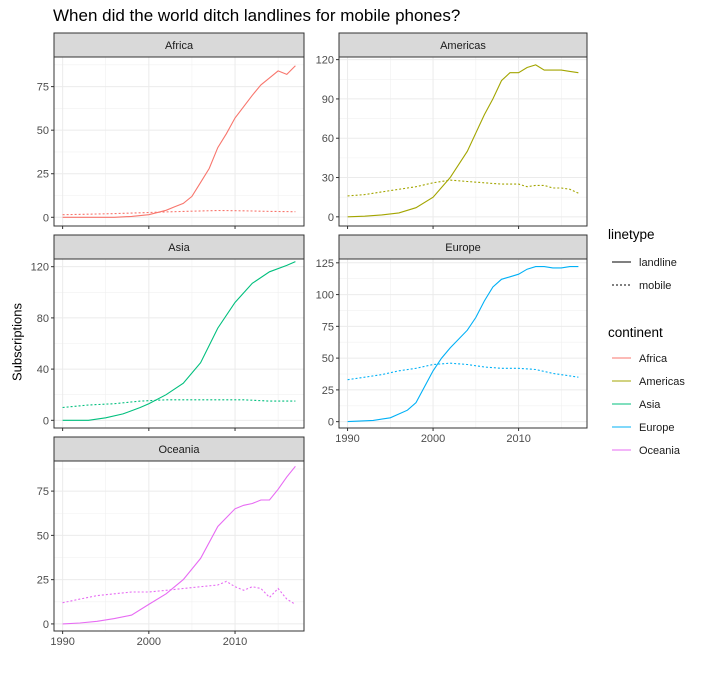 The height and width of the screenshot is (676, 706). I want to click on series-line-asia-mobile, so click(179, 341).